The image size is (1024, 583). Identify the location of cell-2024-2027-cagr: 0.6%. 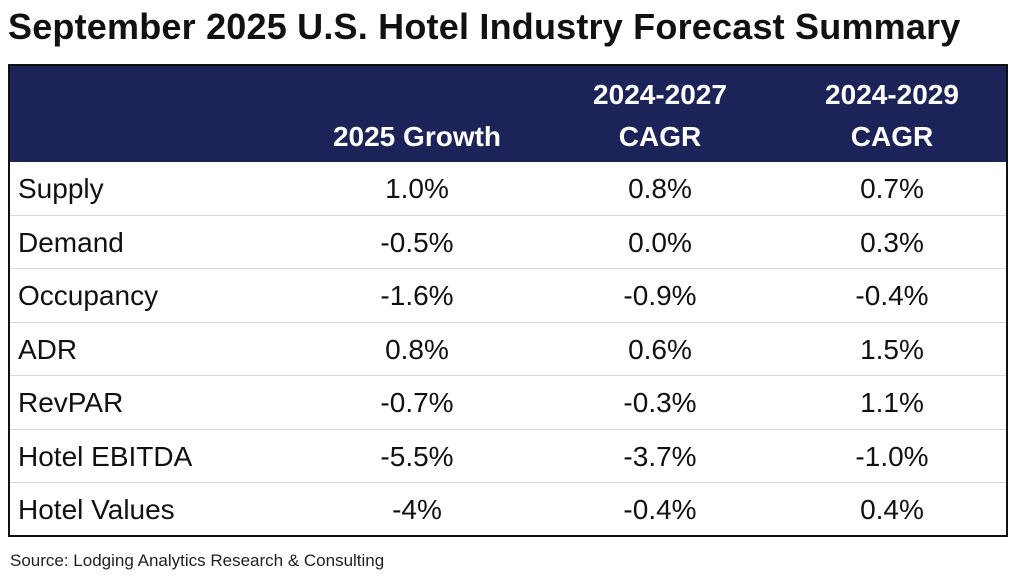
(660, 349).